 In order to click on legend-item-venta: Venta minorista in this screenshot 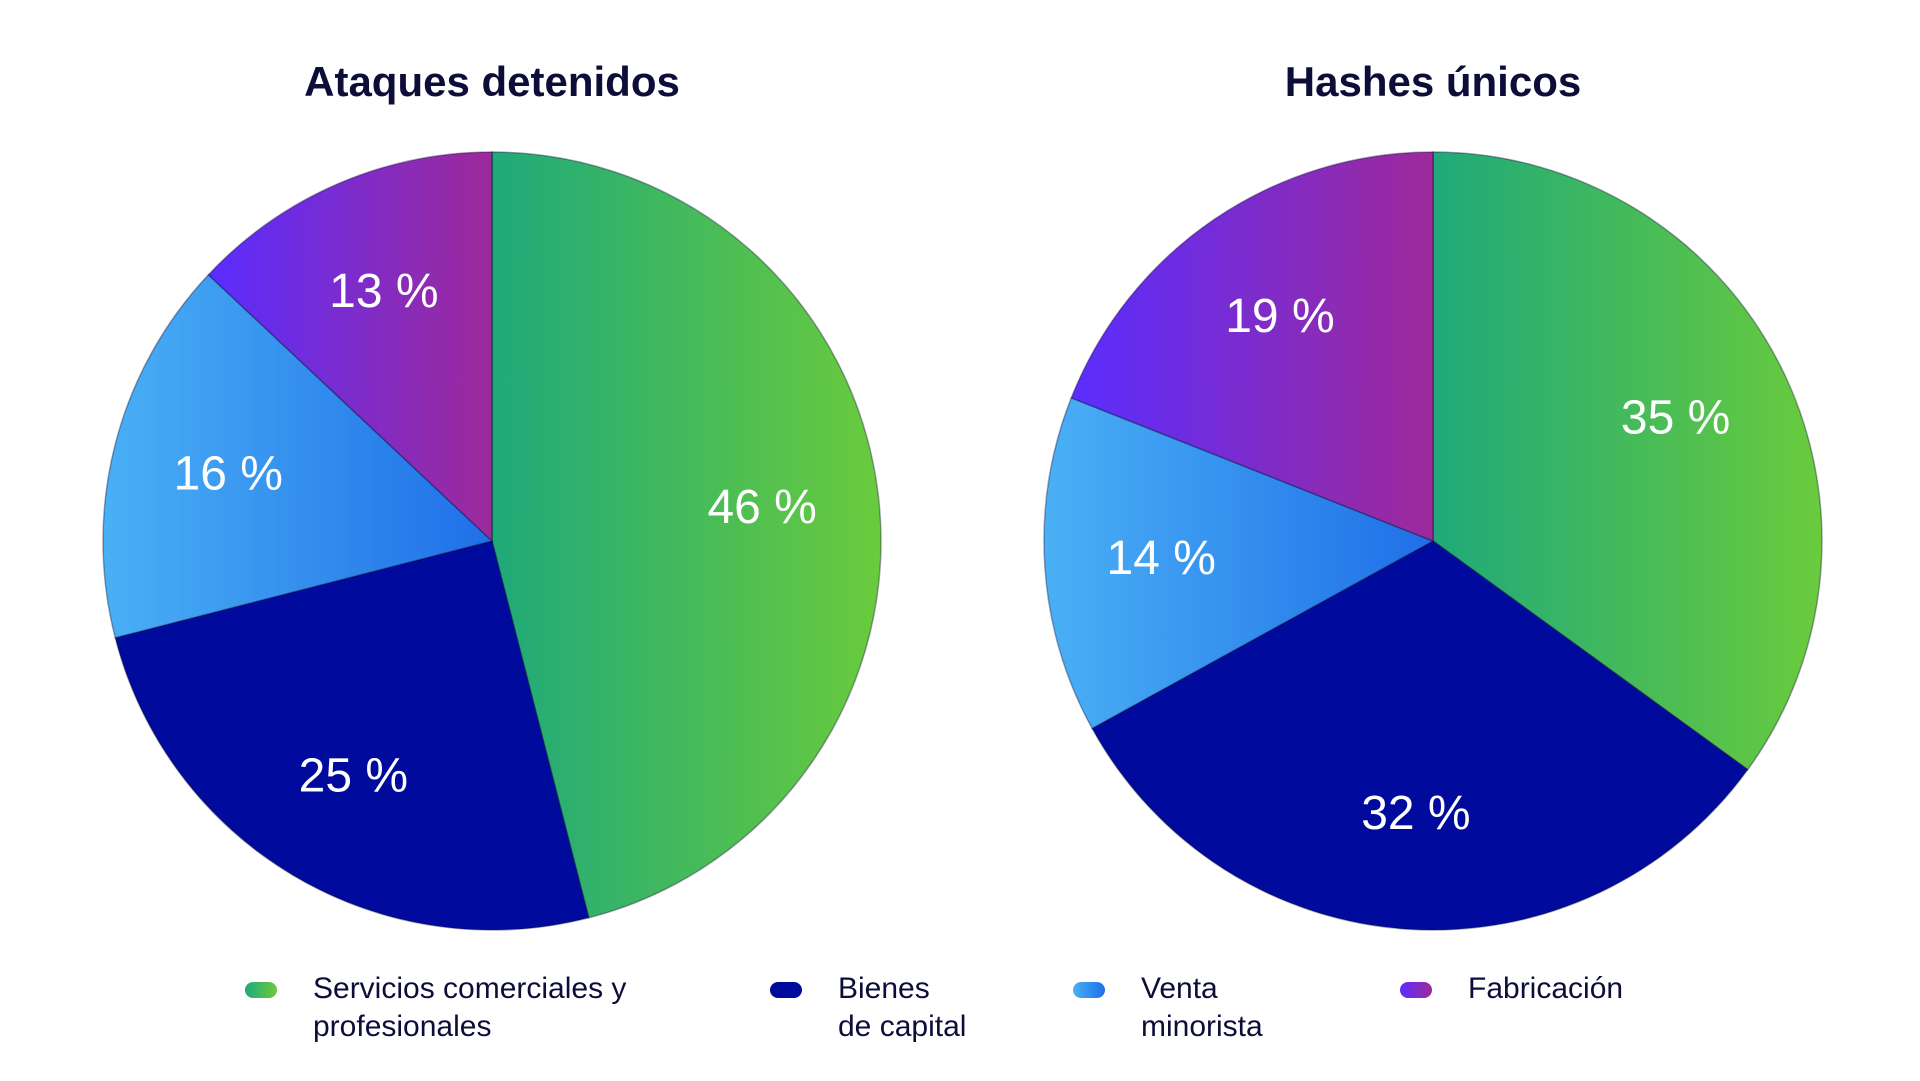, I will do `click(1168, 1008)`.